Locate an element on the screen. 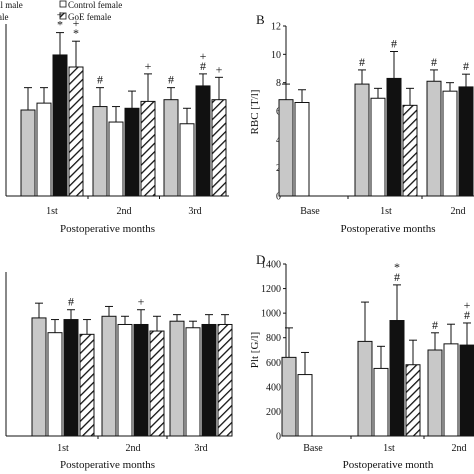 Image resolution: width=474 pixels, height=474 pixels. y-tick-label: 1400 is located at coordinates (271, 265).